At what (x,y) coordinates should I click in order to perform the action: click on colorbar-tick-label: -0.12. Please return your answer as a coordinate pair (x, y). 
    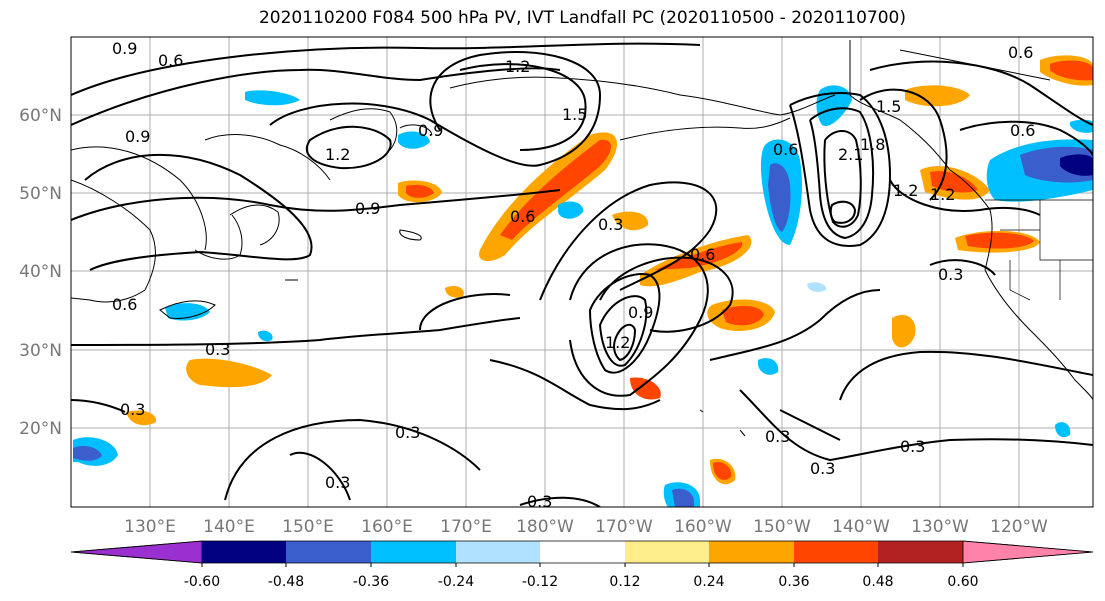
    Looking at the image, I should click on (540, 582).